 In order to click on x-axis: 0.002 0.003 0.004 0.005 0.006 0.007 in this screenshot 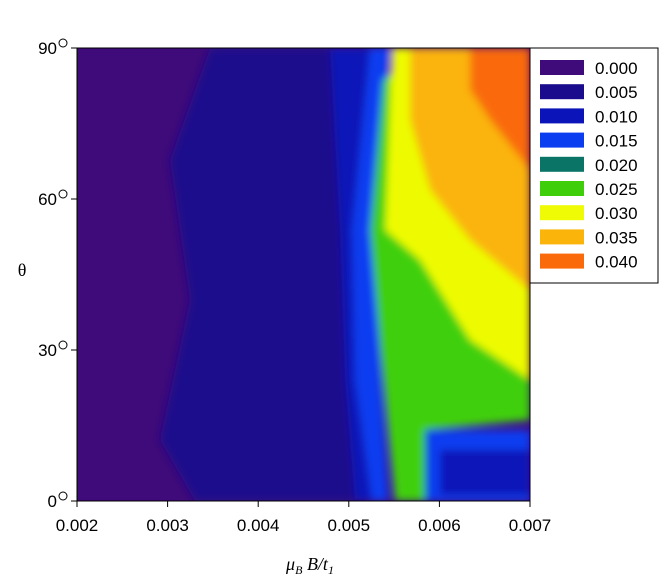, I will do `click(304, 518)`.